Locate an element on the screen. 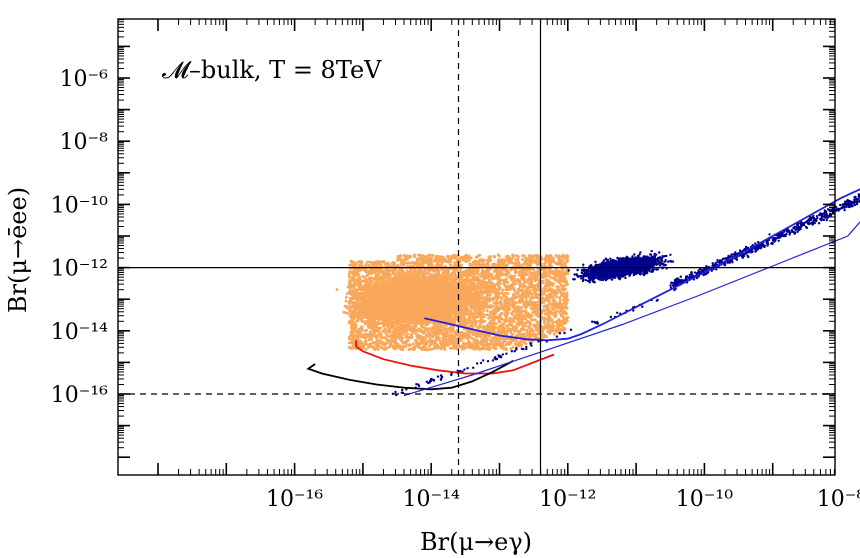  orange-points is located at coordinates (452, 302).